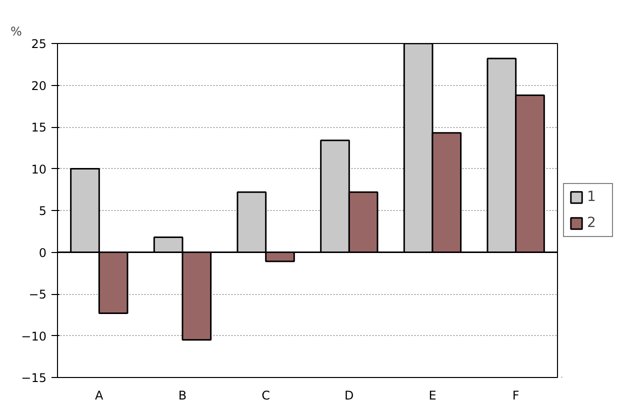 This screenshot has height=415, width=618. What do you see at coordinates (516, 395) in the screenshot?
I see `x-tick-label: F` at bounding box center [516, 395].